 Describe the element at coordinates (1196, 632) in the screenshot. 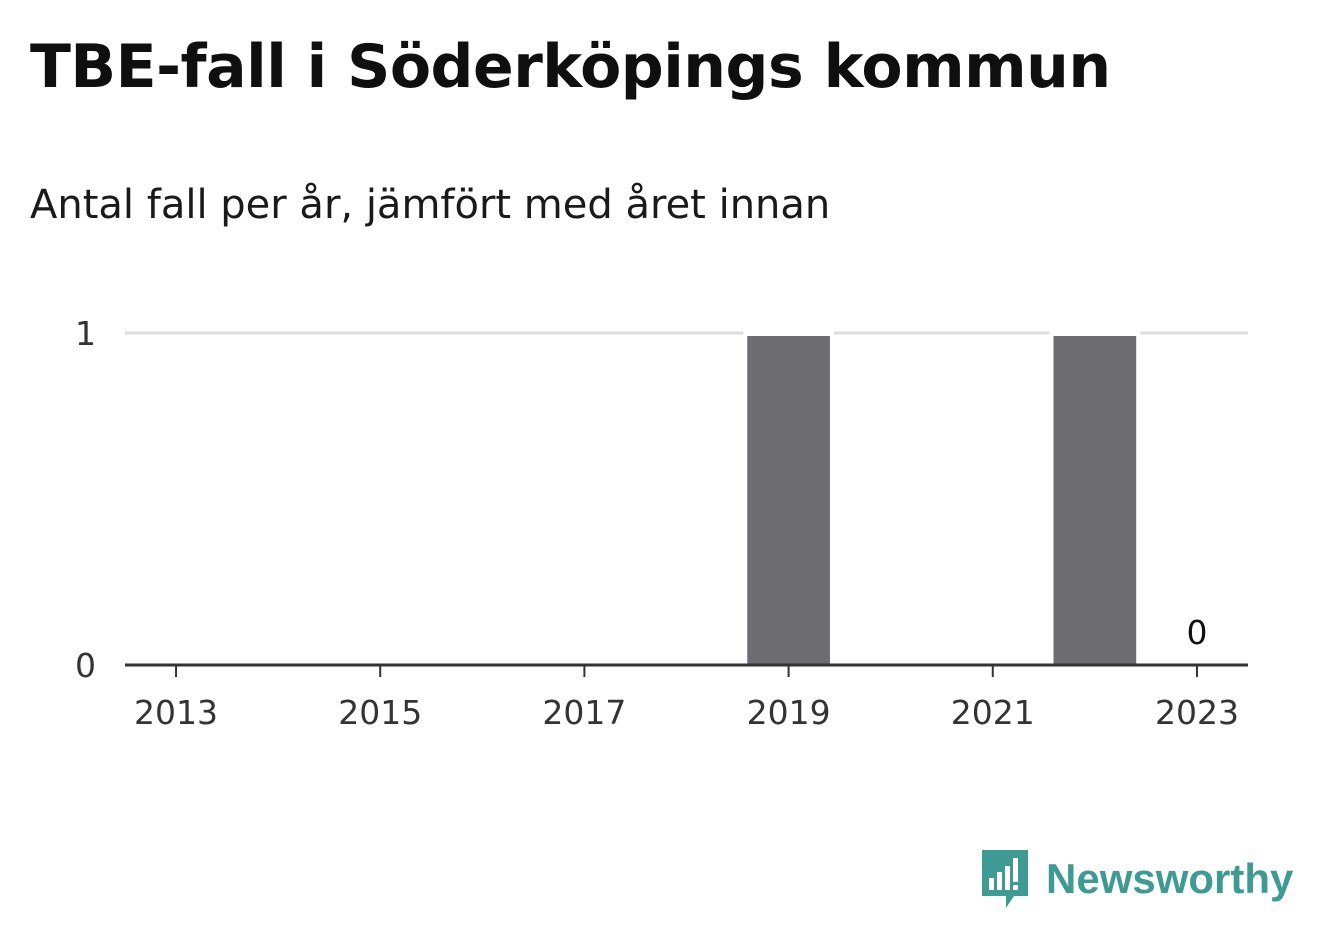

I see `data-label-2023: 0` at that location.